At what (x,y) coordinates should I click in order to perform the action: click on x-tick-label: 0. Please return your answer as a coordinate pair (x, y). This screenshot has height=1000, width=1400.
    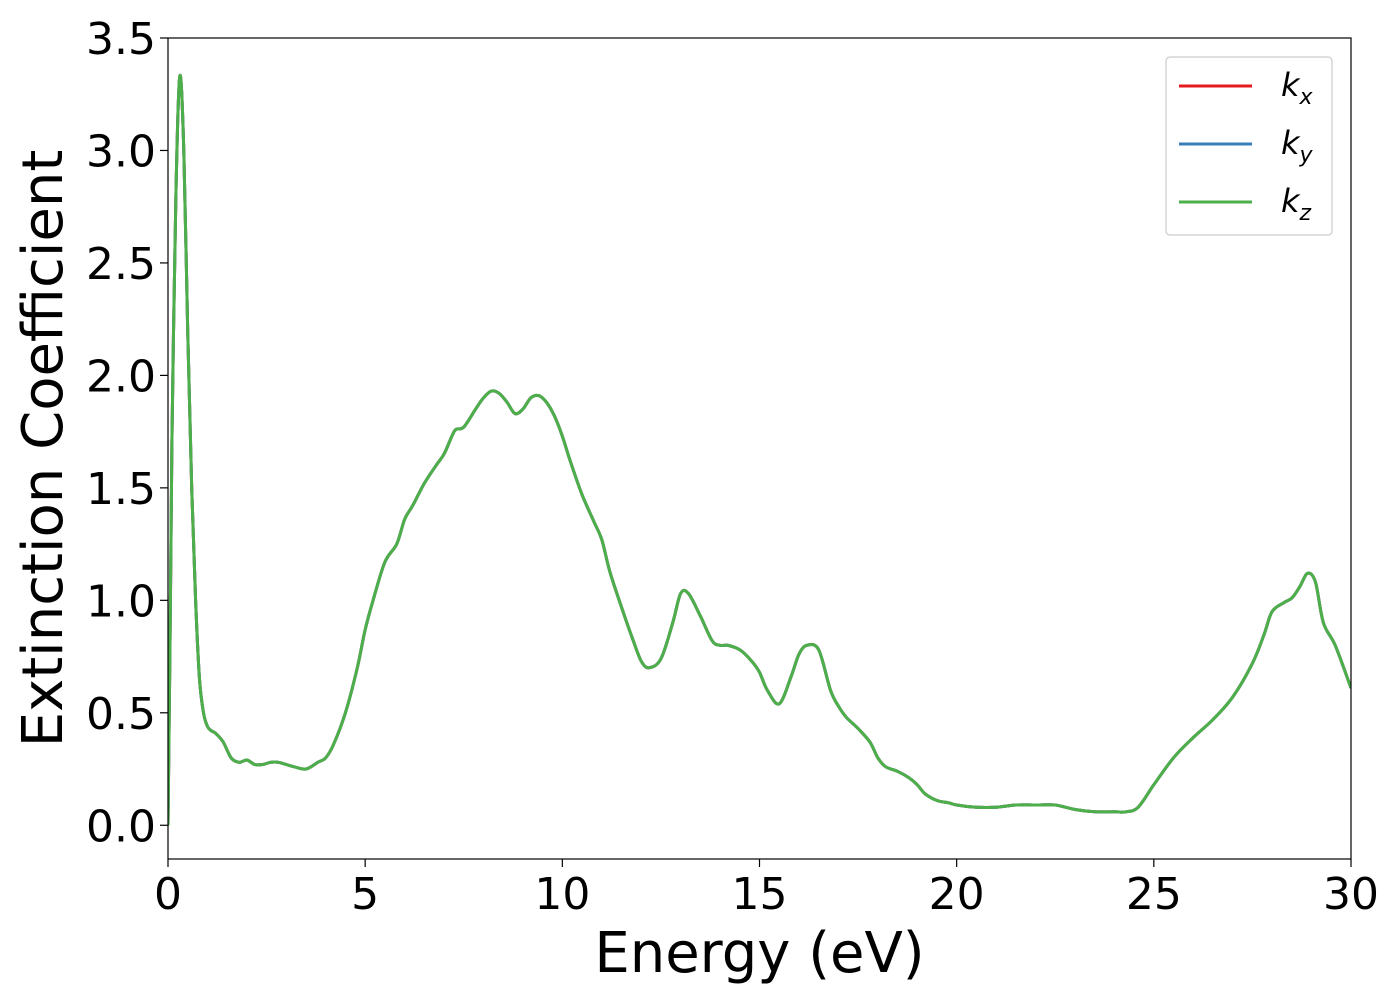
    Looking at the image, I should click on (168, 894).